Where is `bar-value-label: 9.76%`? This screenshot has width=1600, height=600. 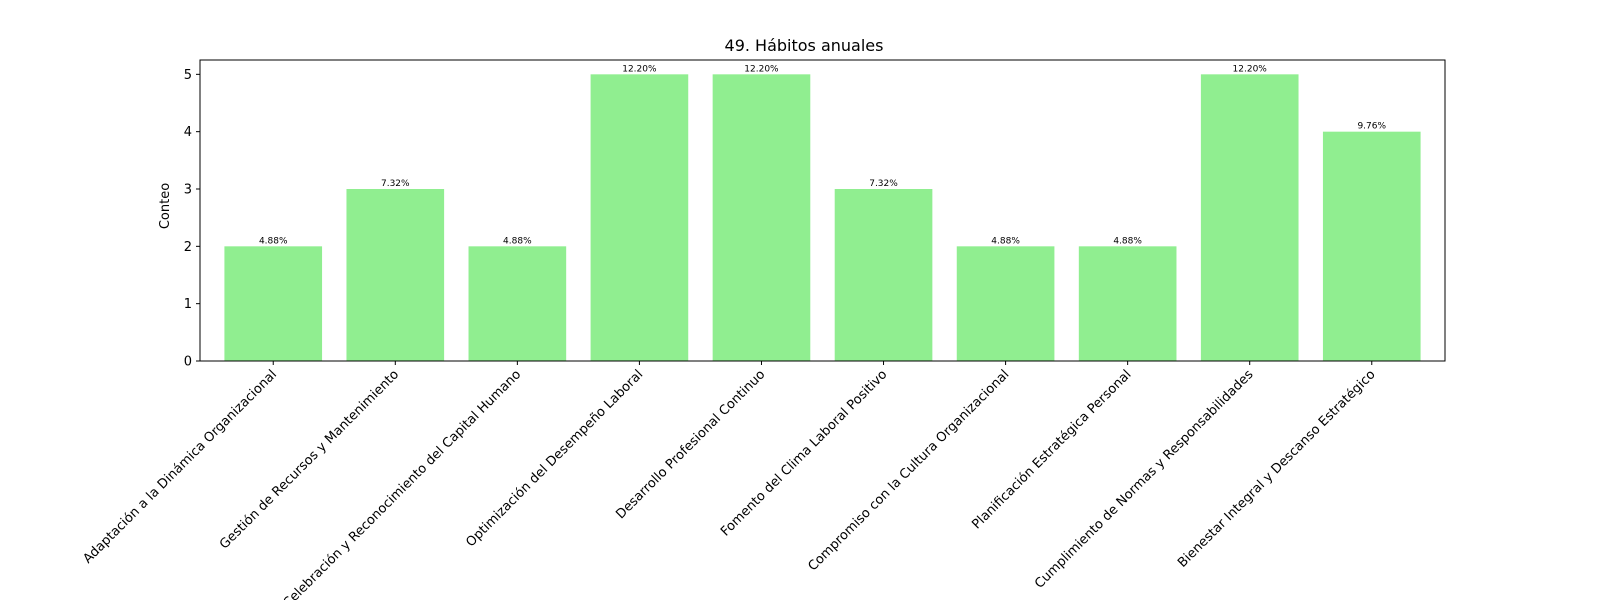
bar-value-label: 9.76% is located at coordinates (1371, 127).